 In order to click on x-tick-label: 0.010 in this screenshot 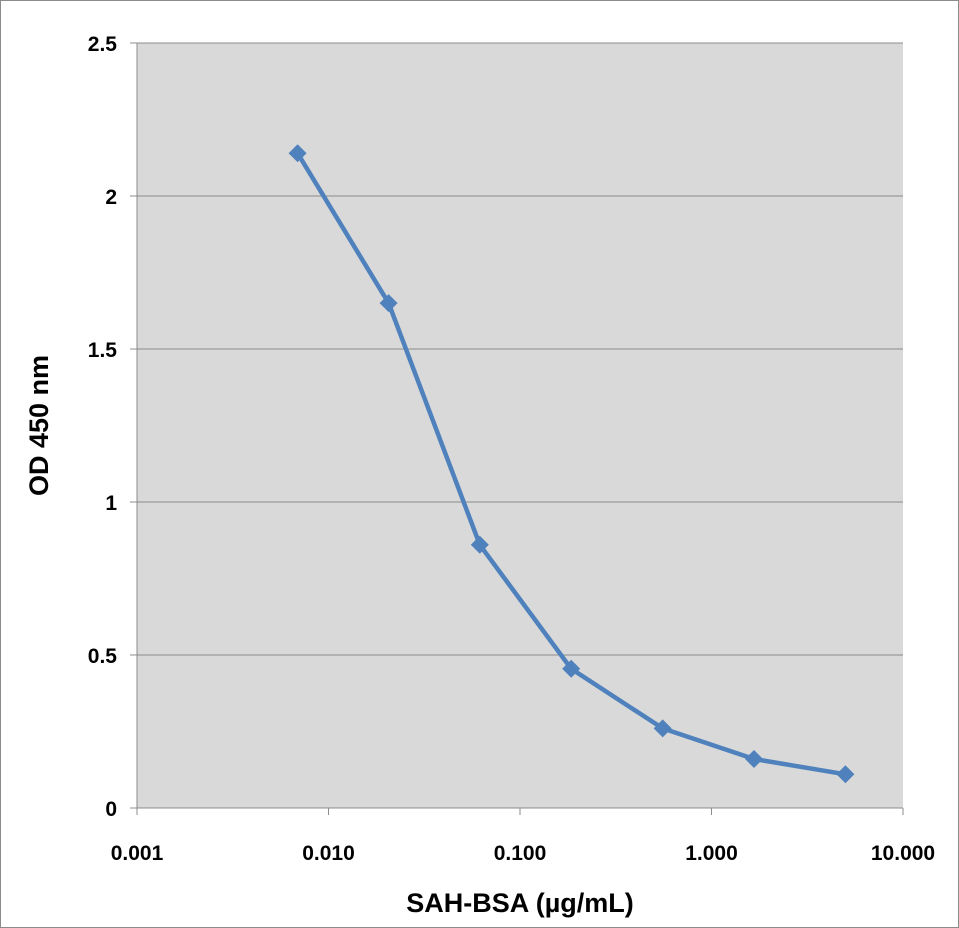, I will do `click(328, 853)`.